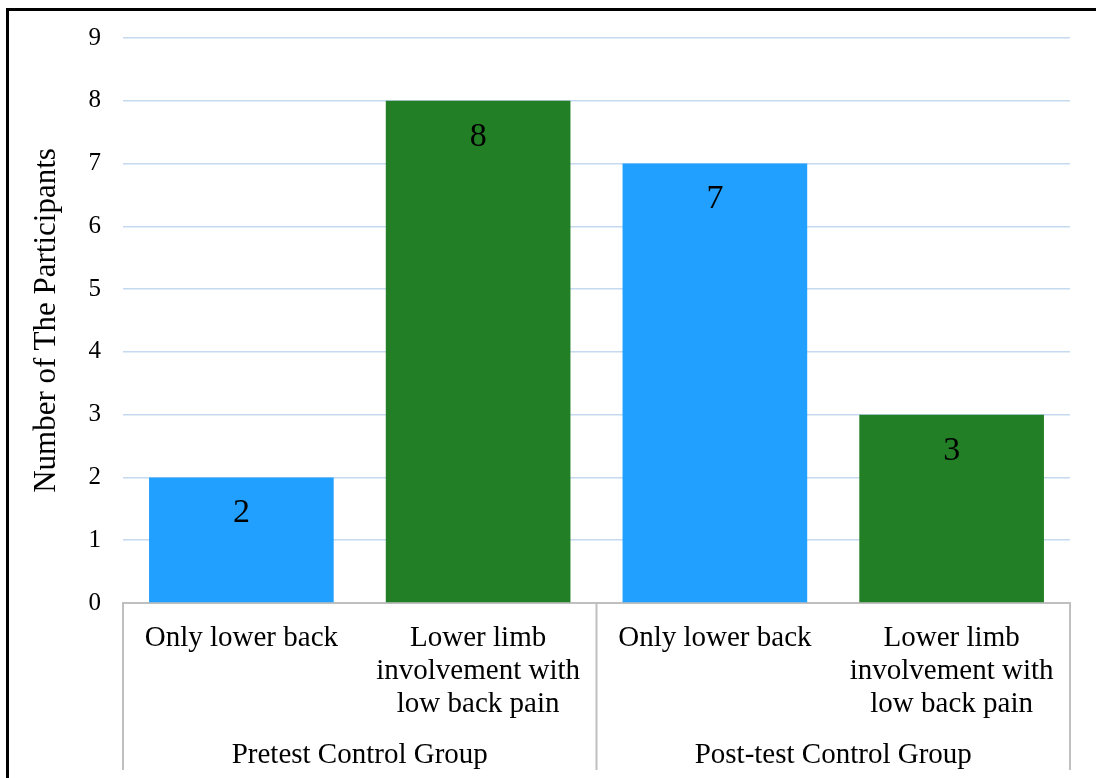  I want to click on text: Post-test Control Group, so click(833, 752).